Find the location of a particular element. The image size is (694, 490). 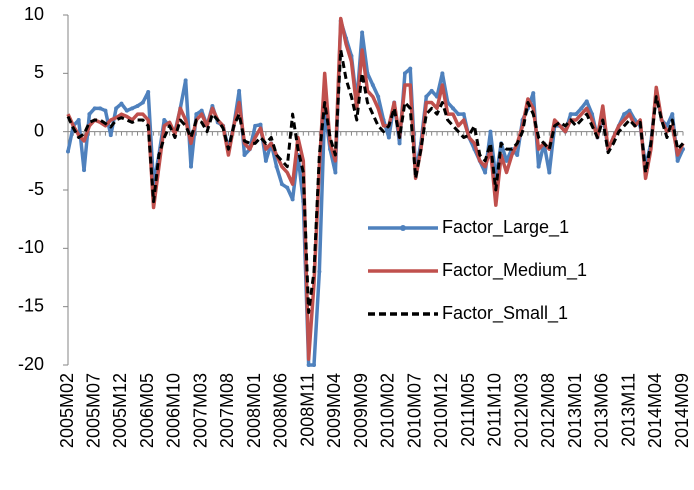

y-tick-label: -5 is located at coordinates (36, 189).